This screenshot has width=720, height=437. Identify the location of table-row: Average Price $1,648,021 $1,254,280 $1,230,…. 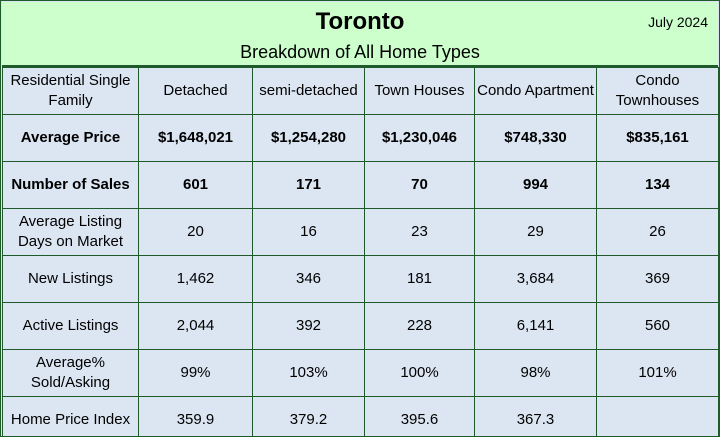
(360, 138).